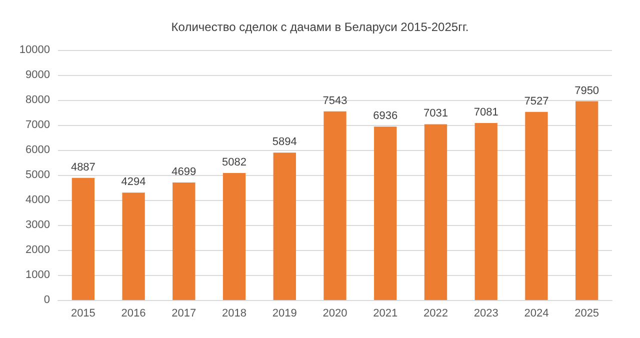  Describe the element at coordinates (38, 75) in the screenshot. I see `y-tick-label: 9000` at that location.